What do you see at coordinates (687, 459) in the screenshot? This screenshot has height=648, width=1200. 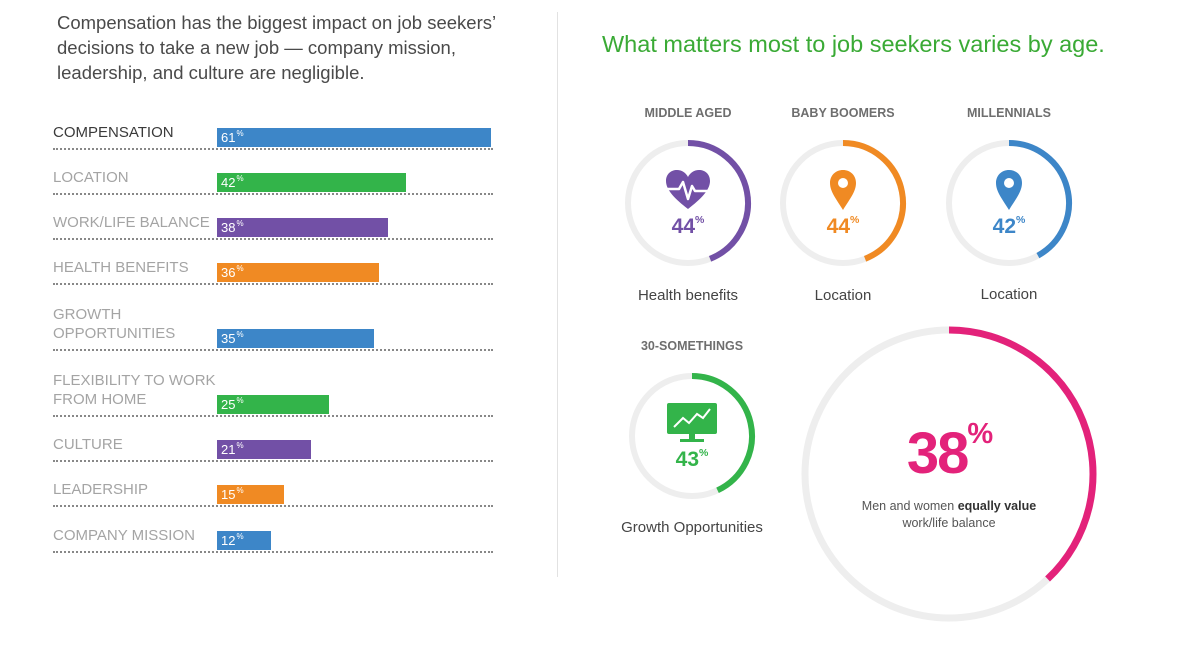 I see `segment-percent-value: 43` at bounding box center [687, 459].